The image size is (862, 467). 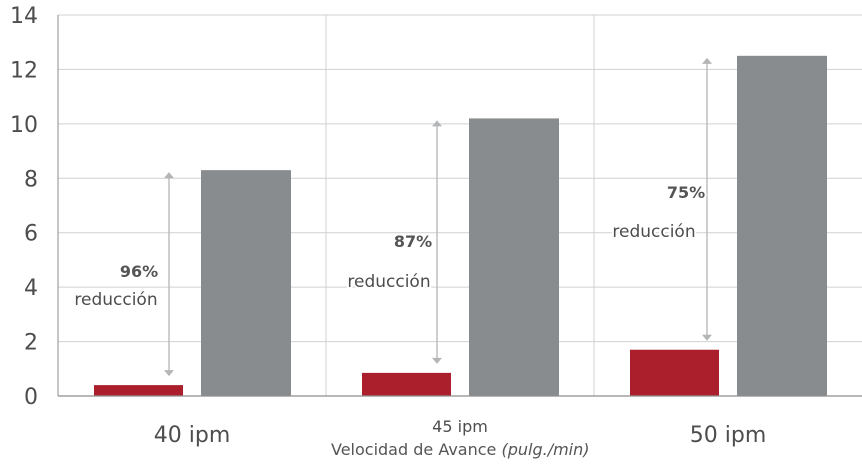 What do you see at coordinates (31, 288) in the screenshot?
I see `y-tick-label: 4` at bounding box center [31, 288].